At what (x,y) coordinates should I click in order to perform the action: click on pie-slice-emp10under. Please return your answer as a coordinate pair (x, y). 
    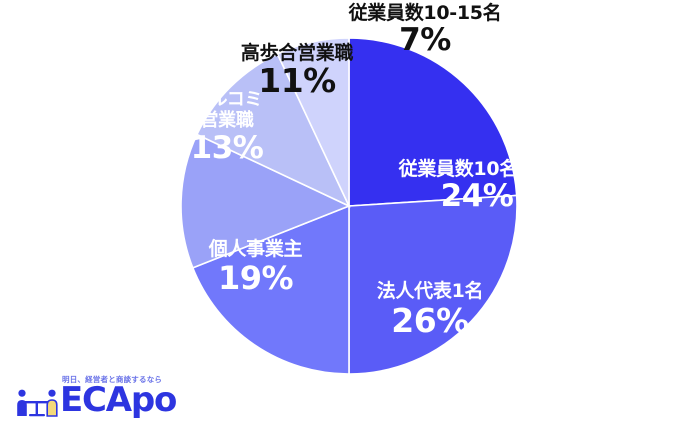
    Looking at the image, I should click on (433, 122).